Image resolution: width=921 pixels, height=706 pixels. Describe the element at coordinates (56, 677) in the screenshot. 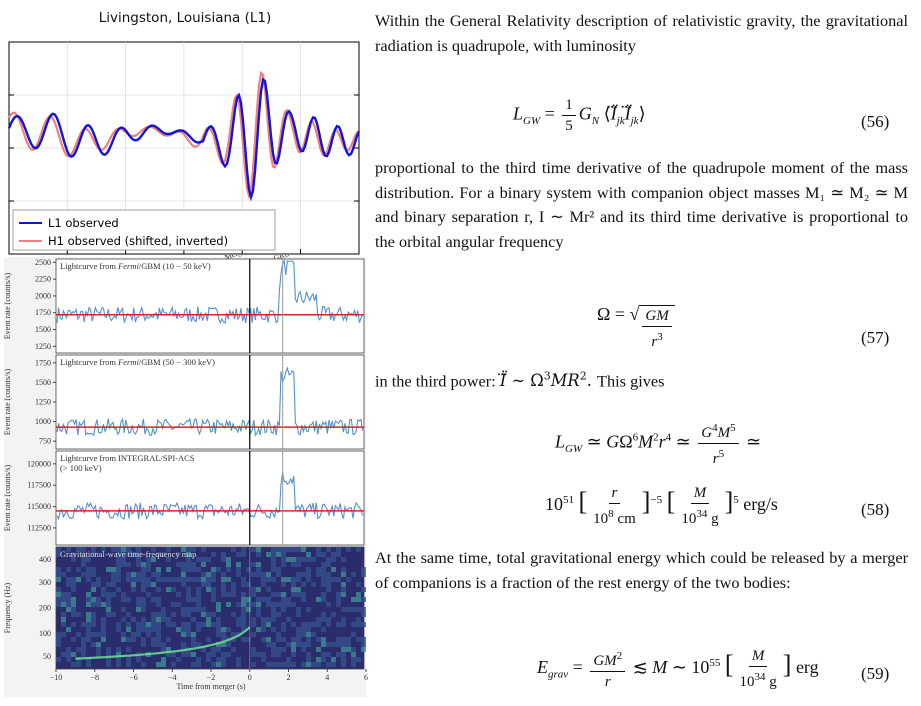

I see `xtick-label: −10` at that location.